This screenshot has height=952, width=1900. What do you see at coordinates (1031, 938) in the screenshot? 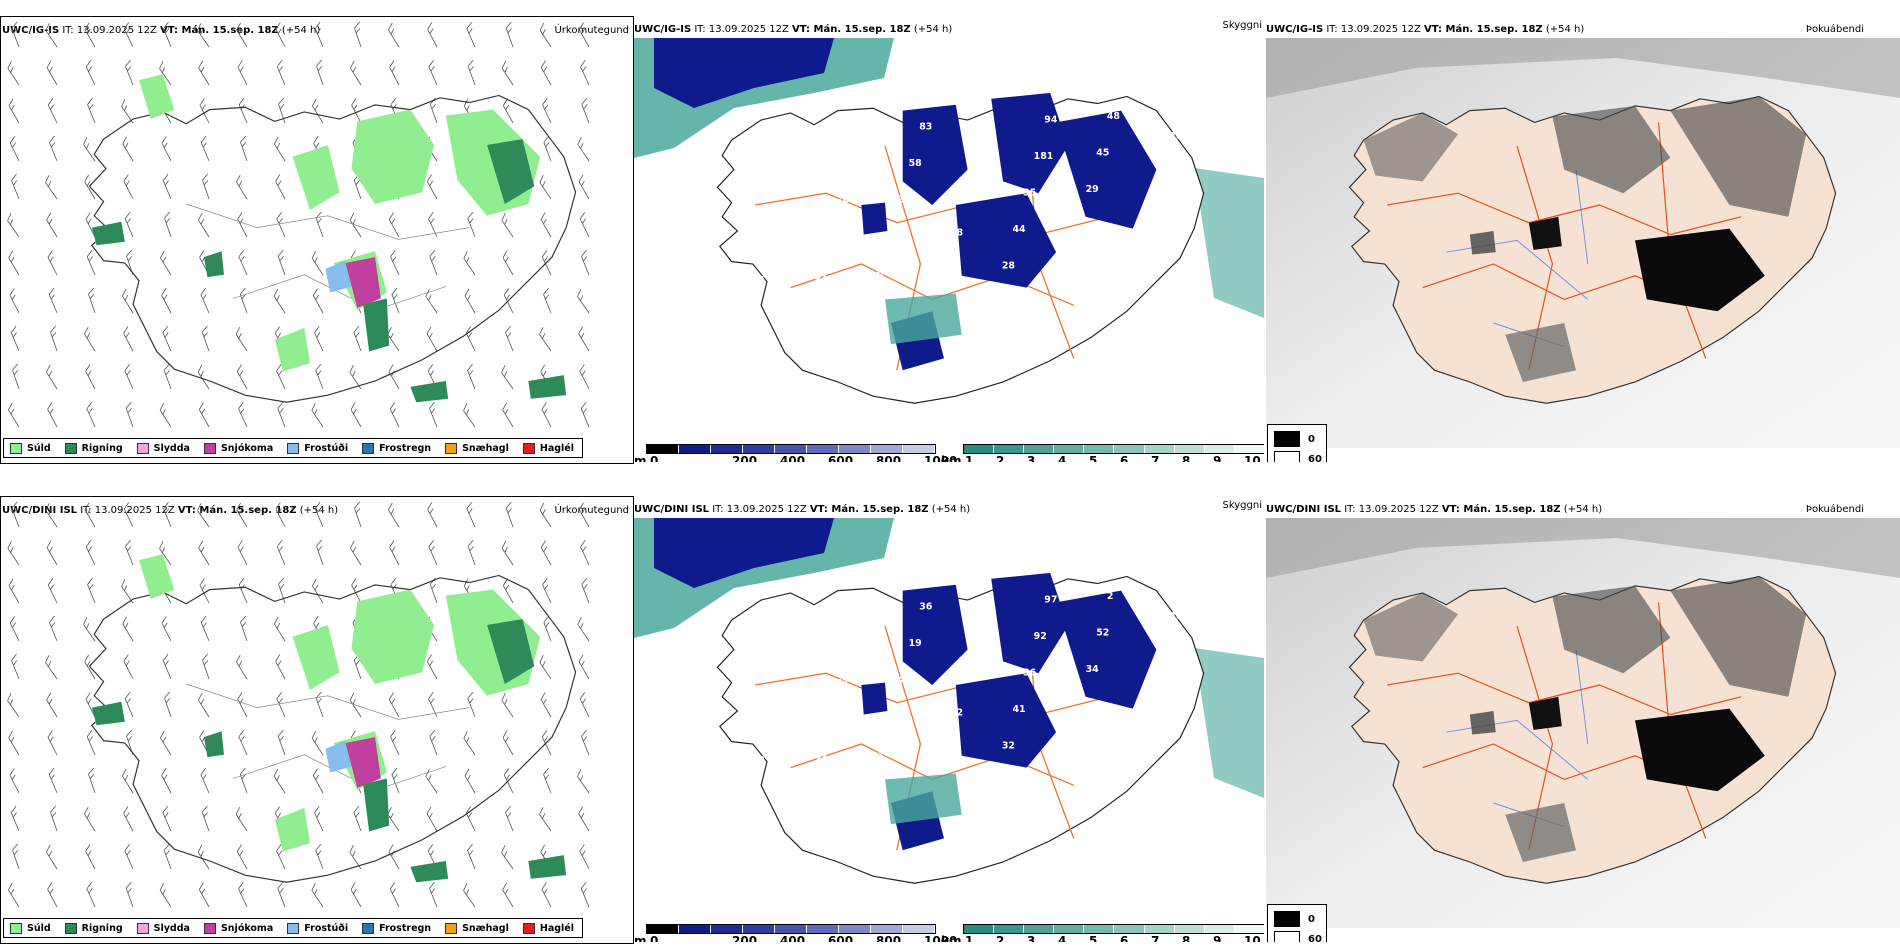
I see `colorbar-tick-km: 3` at bounding box center [1031, 938].